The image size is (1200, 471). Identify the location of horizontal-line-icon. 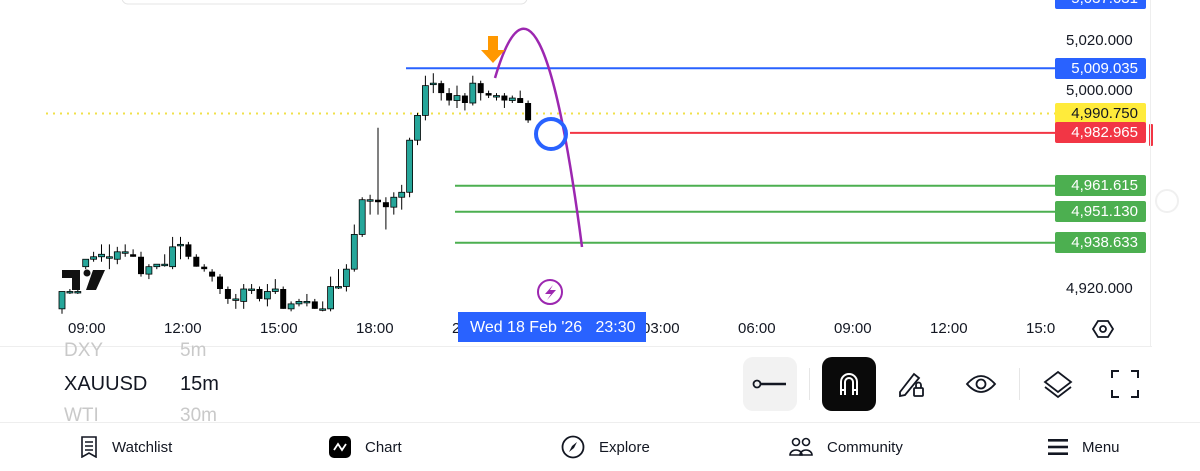
(769, 384).